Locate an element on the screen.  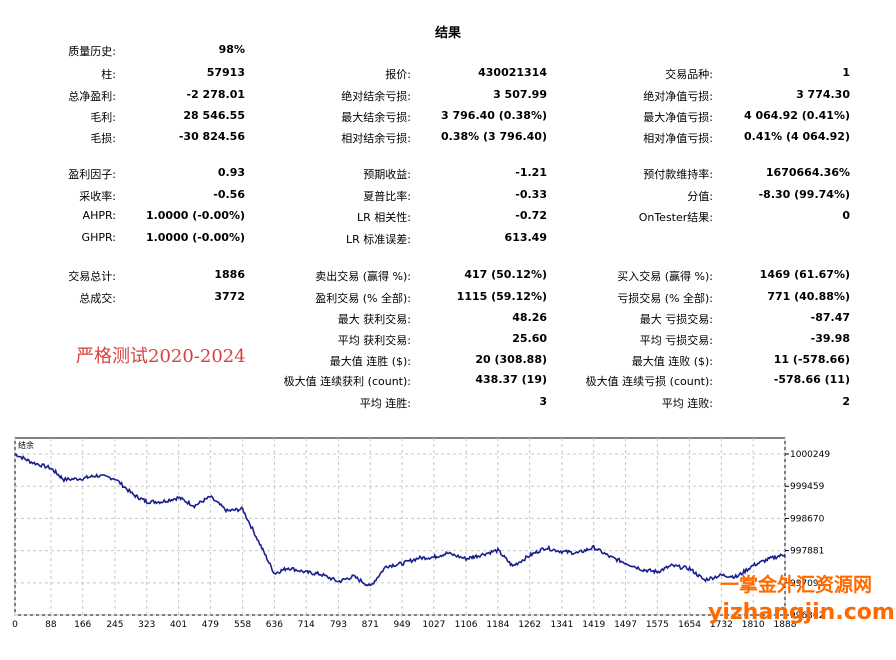
stat-label: LR 标准误差: is located at coordinates (378, 239).